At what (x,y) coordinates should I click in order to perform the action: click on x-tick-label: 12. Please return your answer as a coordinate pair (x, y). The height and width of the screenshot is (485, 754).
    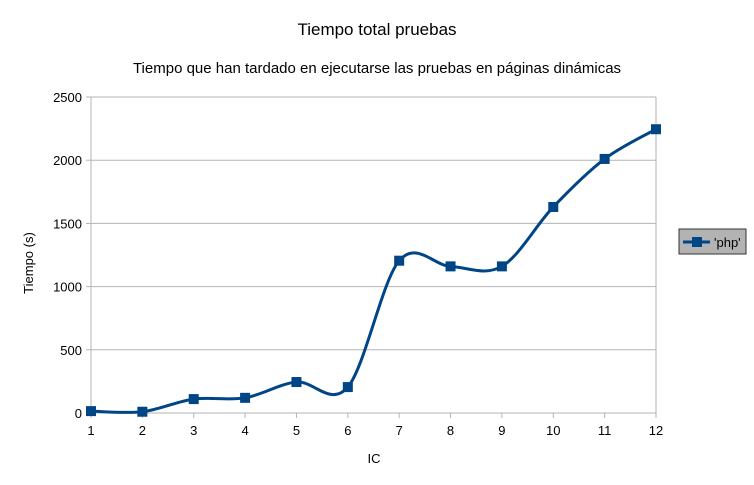
    Looking at the image, I should click on (656, 430).